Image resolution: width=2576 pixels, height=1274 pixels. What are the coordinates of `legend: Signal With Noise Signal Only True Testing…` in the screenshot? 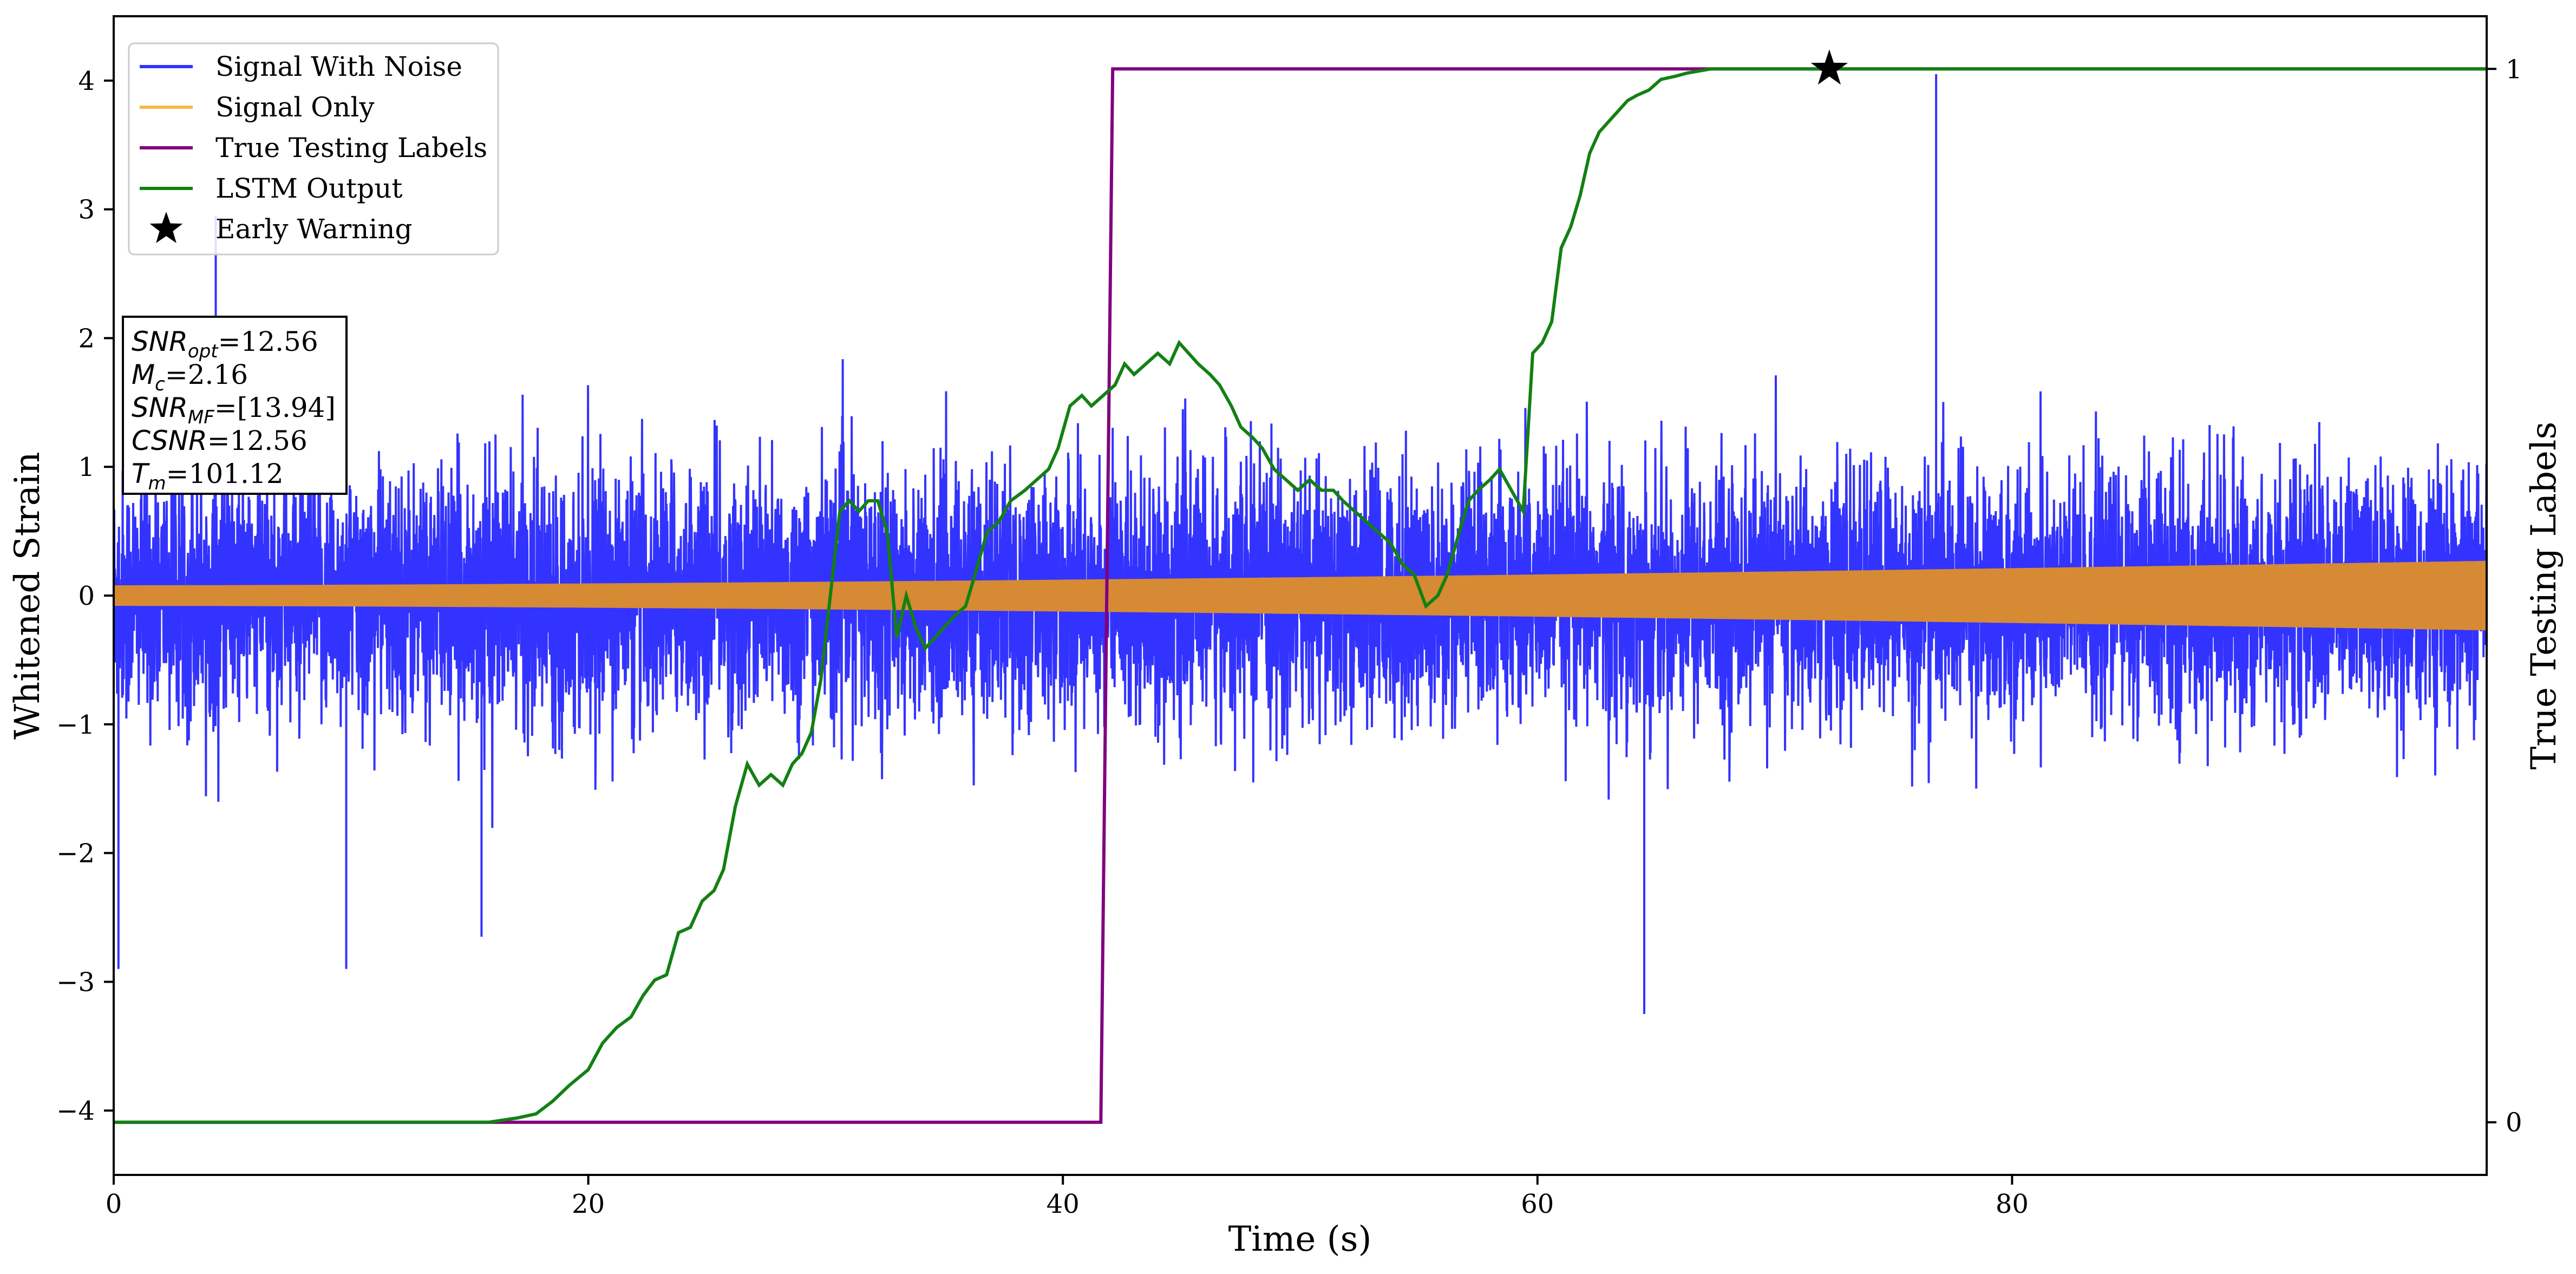 It's located at (313, 149).